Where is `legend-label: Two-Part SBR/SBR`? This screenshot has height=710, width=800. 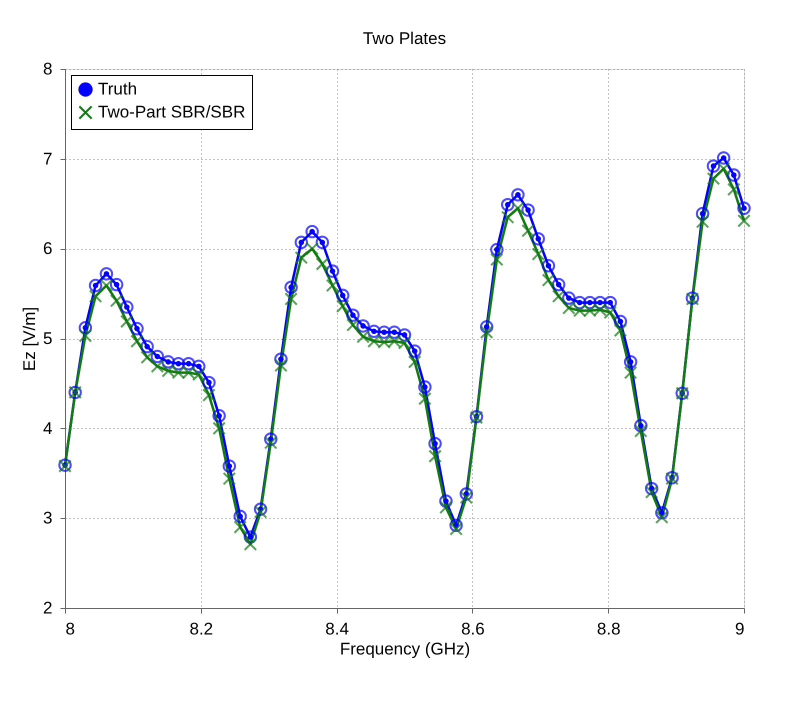
legend-label: Two-Part SBR/SBR is located at coordinates (172, 112).